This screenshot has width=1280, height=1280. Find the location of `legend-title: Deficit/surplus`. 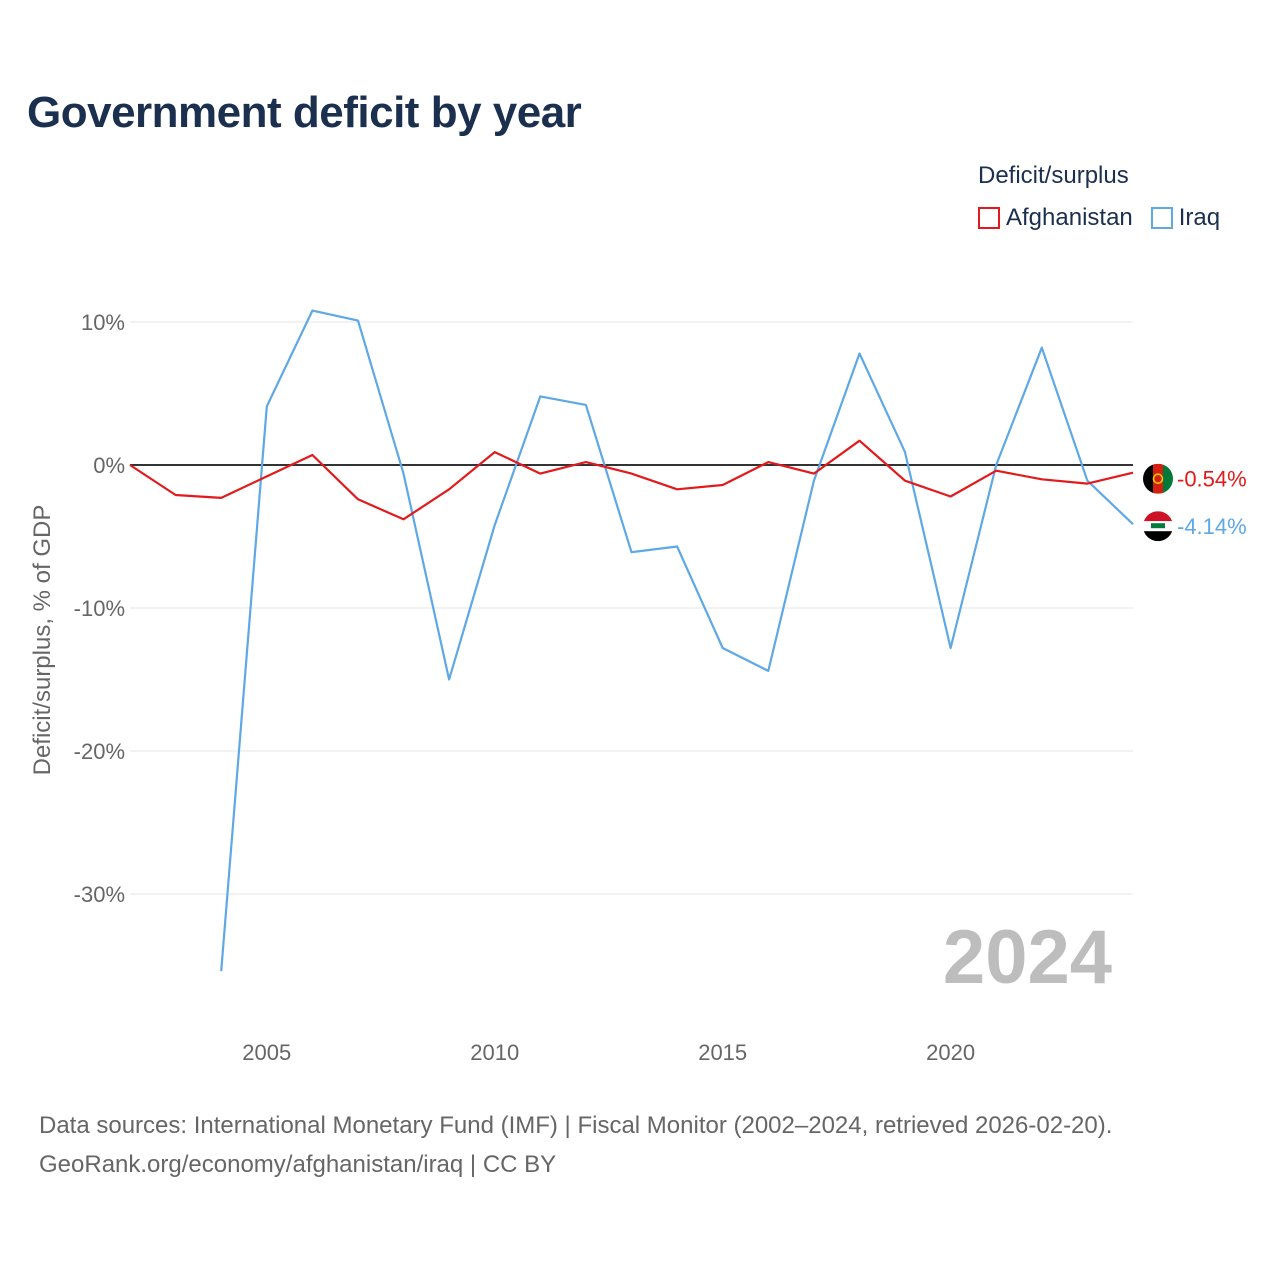

legend-title: Deficit/surplus is located at coordinates (1053, 175).